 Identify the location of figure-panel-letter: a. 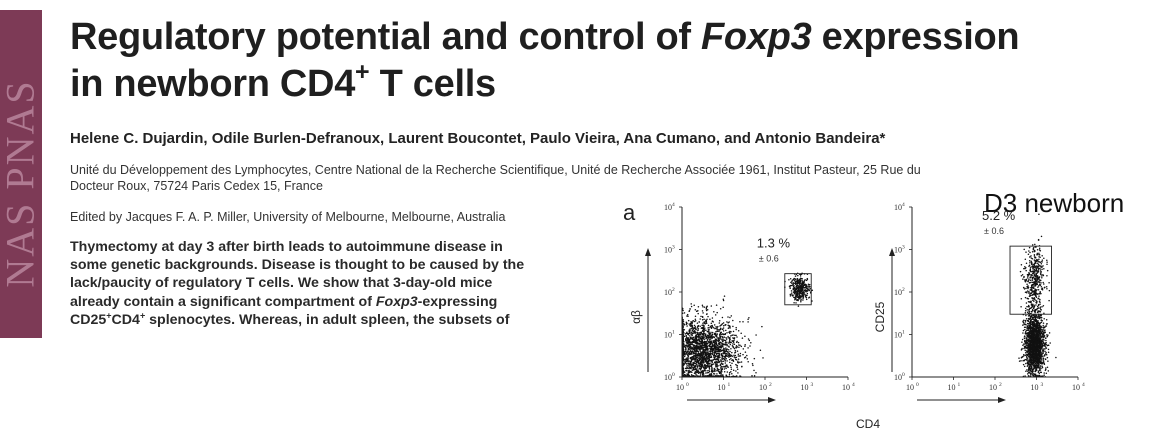
(629, 212).